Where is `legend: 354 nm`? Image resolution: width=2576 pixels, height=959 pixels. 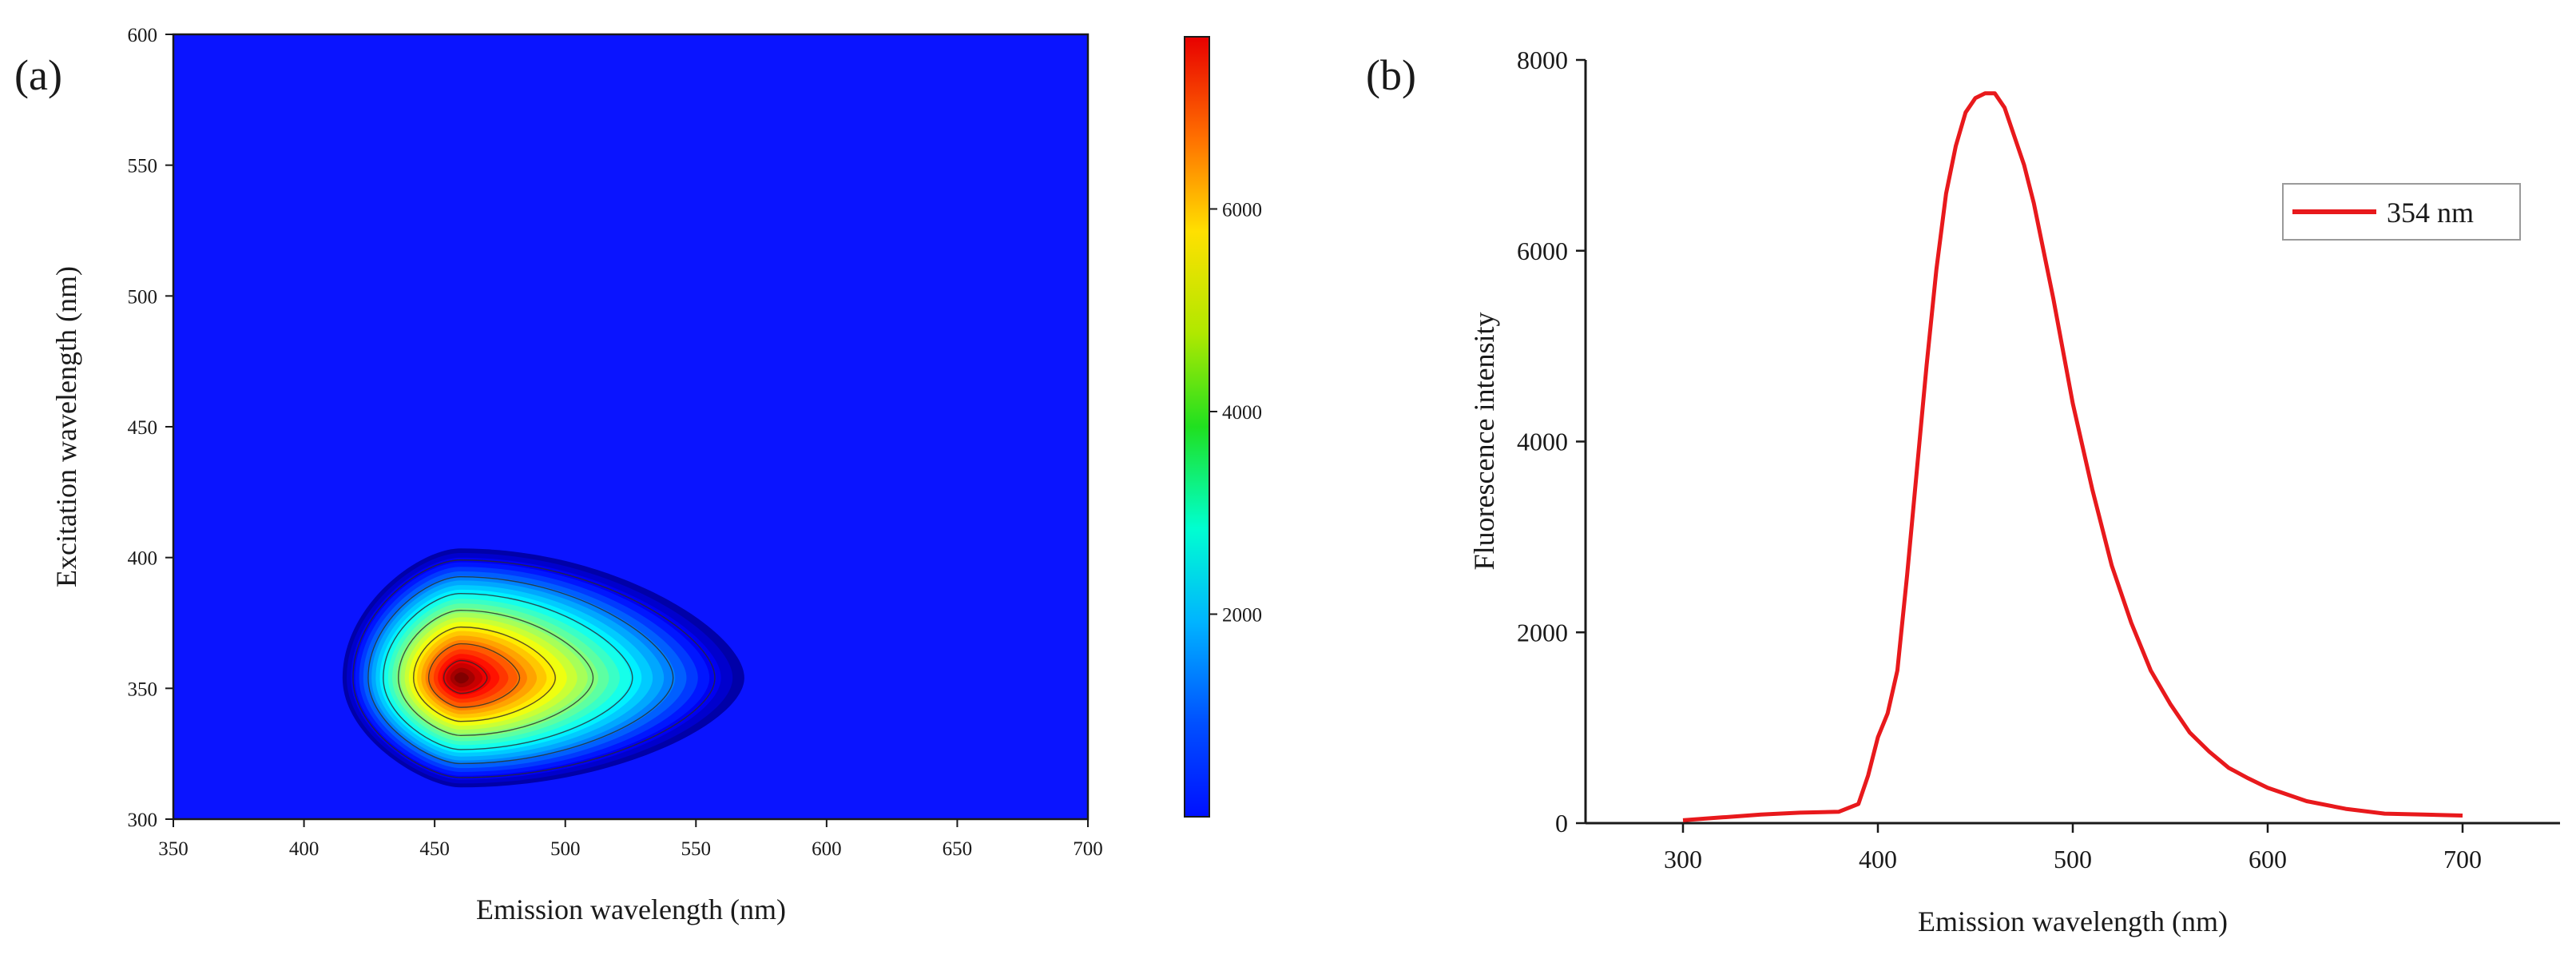
legend: 354 nm is located at coordinates (2401, 212).